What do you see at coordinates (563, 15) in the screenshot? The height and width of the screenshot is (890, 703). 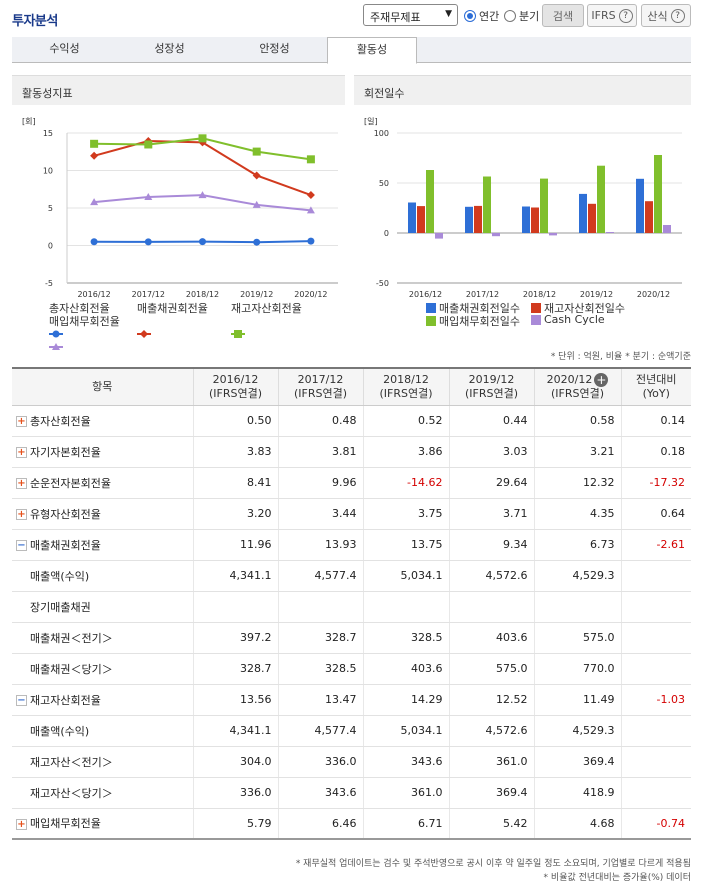 I see `search-button: 검색` at bounding box center [563, 15].